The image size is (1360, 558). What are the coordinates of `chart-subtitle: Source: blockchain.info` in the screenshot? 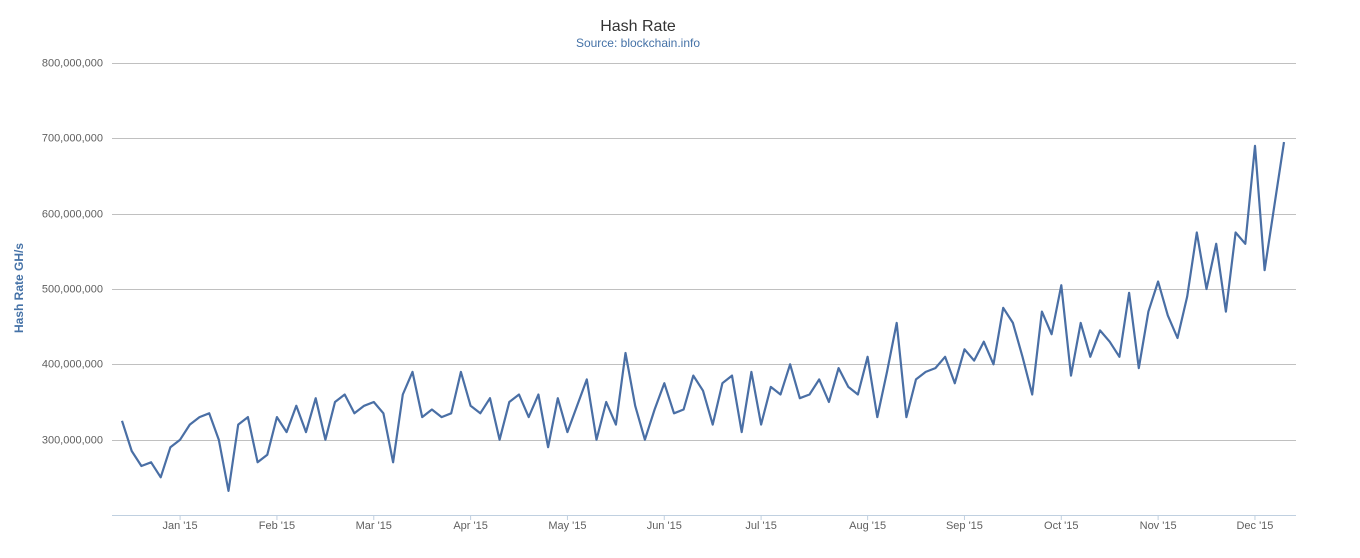 It's located at (638, 43).